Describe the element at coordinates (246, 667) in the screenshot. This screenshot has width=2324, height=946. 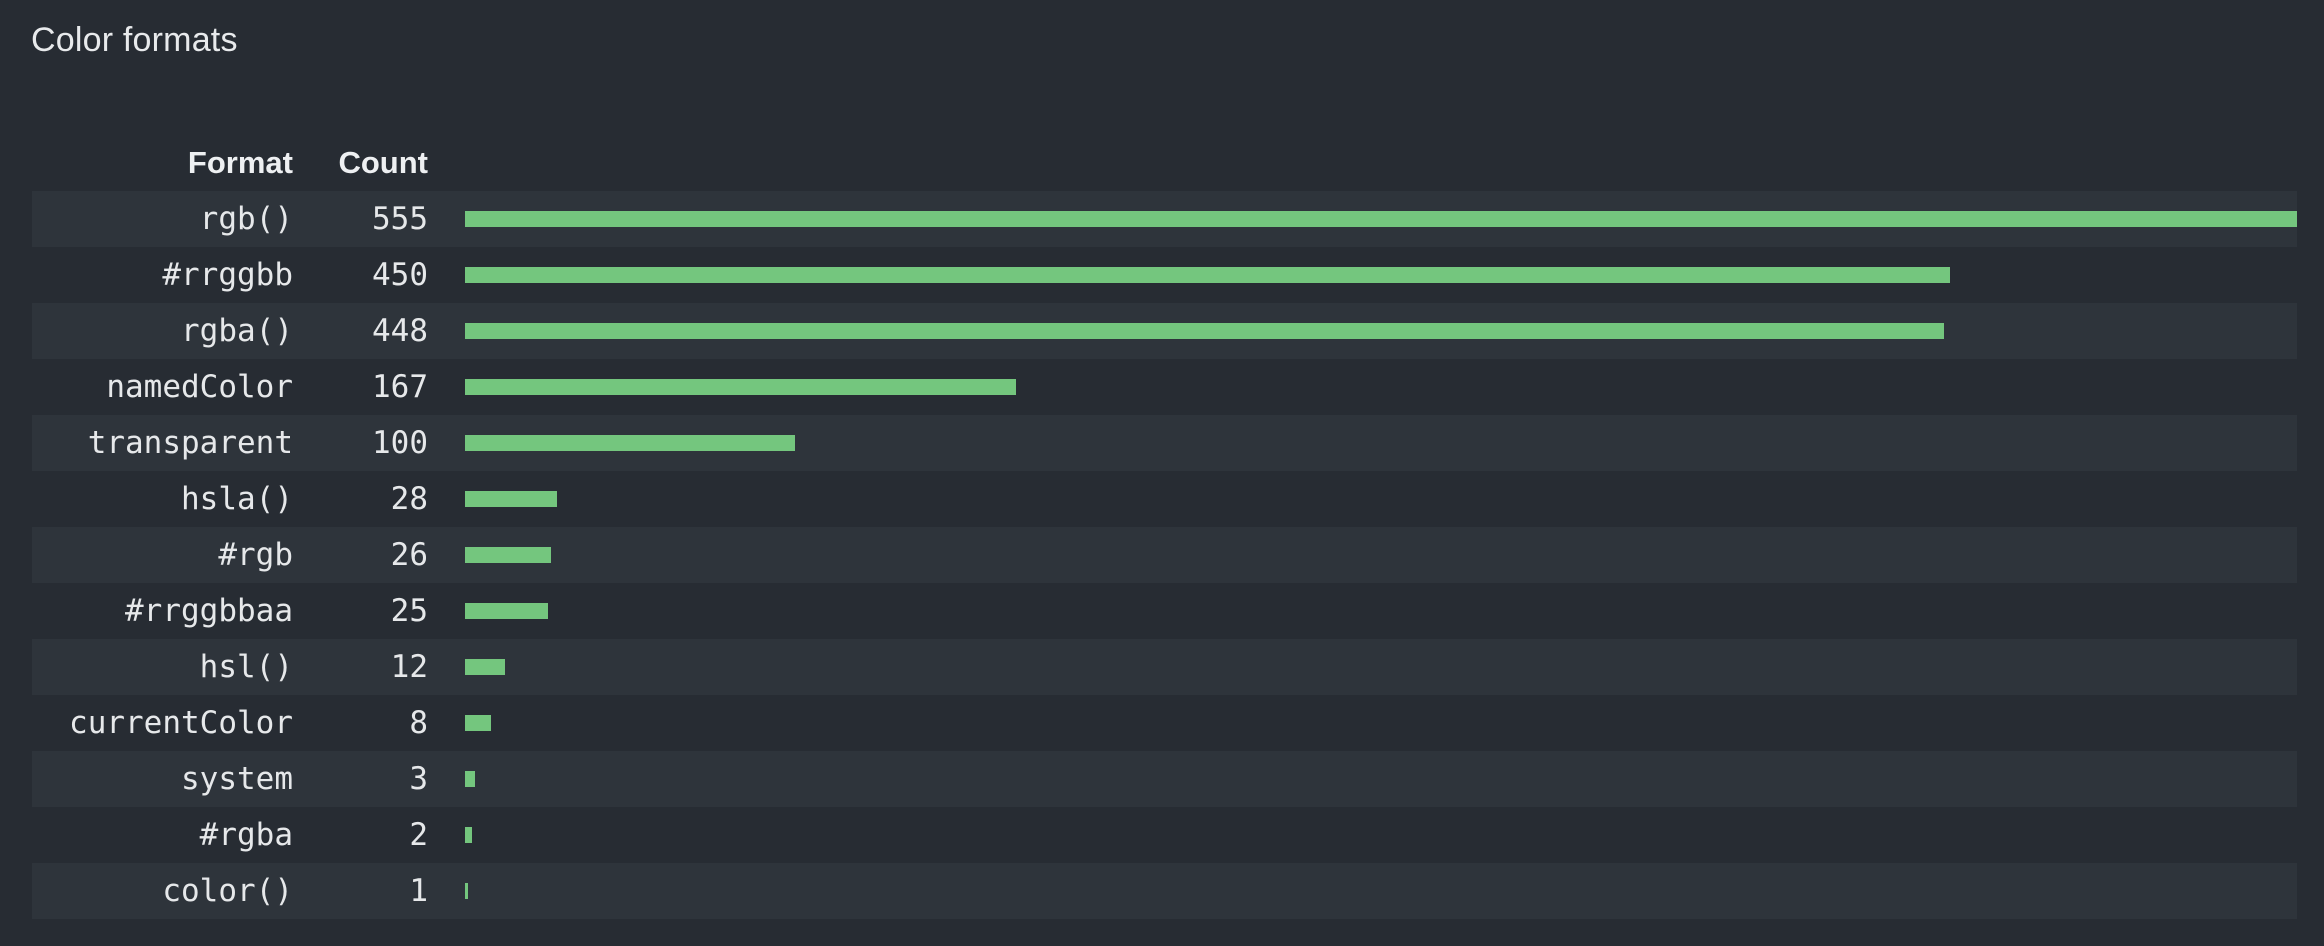
I see `format-cell: hsl()` at that location.